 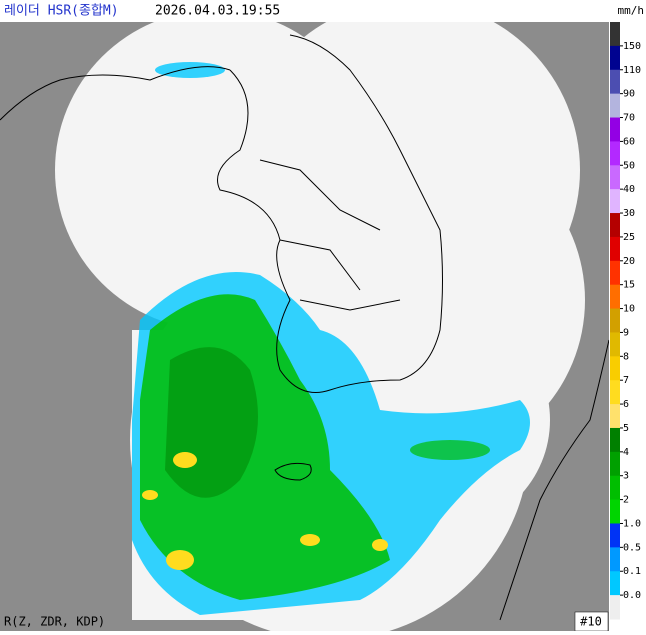 What do you see at coordinates (626, 404) in the screenshot?
I see `legend-label: 6` at bounding box center [626, 404].